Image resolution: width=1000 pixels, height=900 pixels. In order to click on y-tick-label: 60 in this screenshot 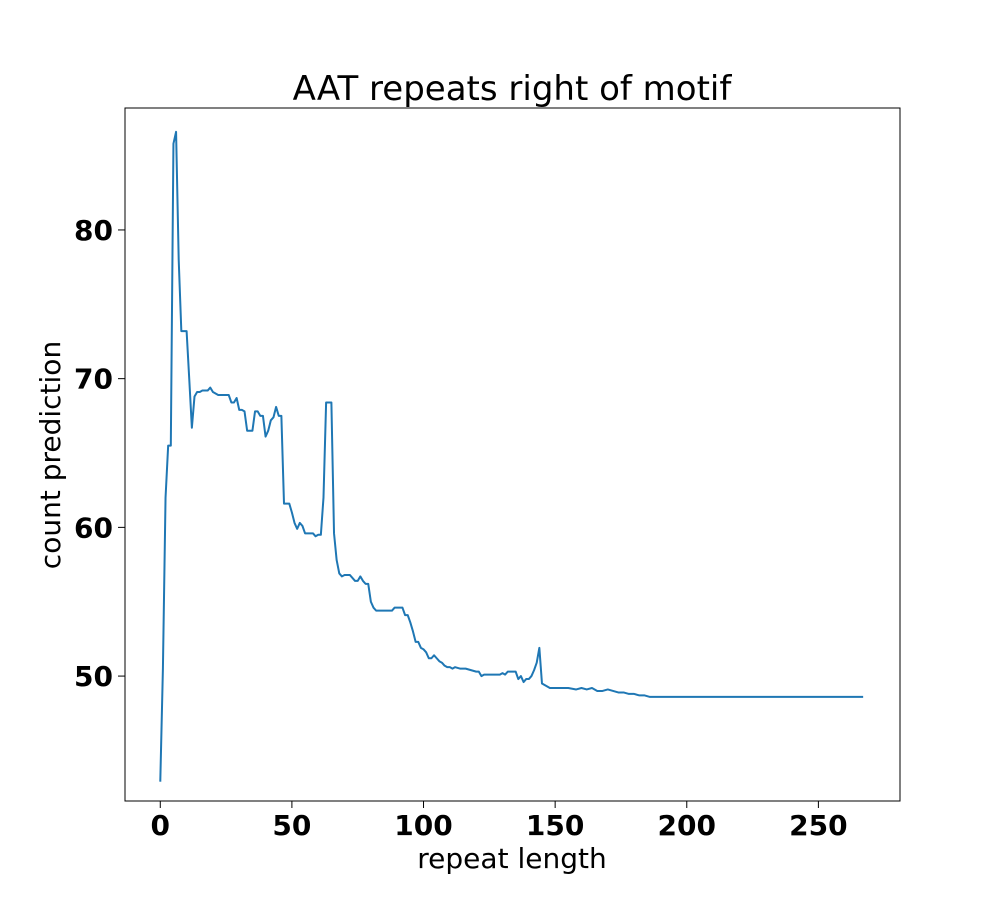, I will do `click(93, 527)`.